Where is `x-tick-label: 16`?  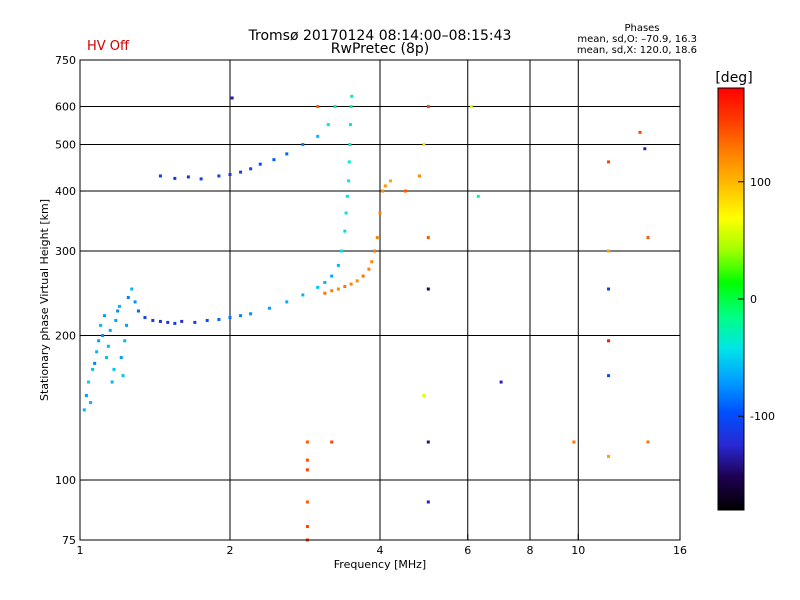
x-tick-label: 16 is located at coordinates (680, 550).